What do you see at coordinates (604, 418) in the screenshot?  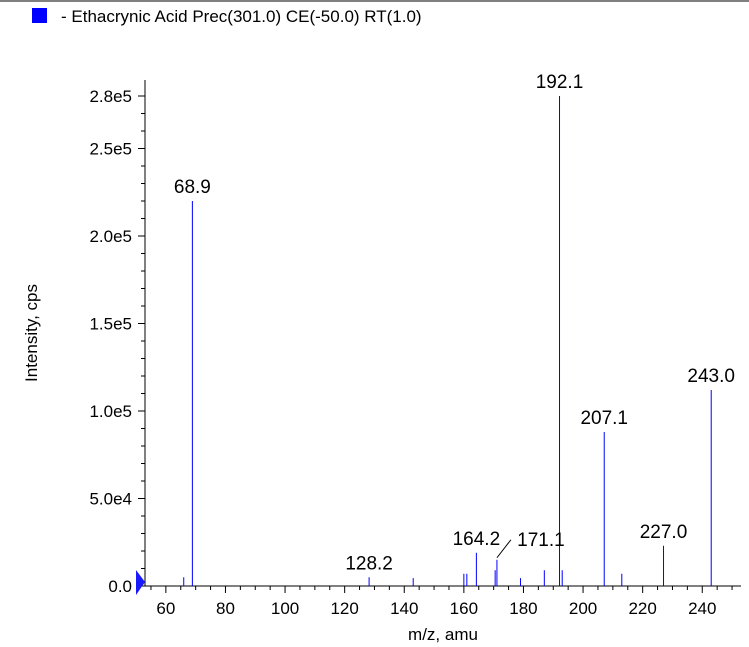 I see `peak-label: 207.1` at bounding box center [604, 418].